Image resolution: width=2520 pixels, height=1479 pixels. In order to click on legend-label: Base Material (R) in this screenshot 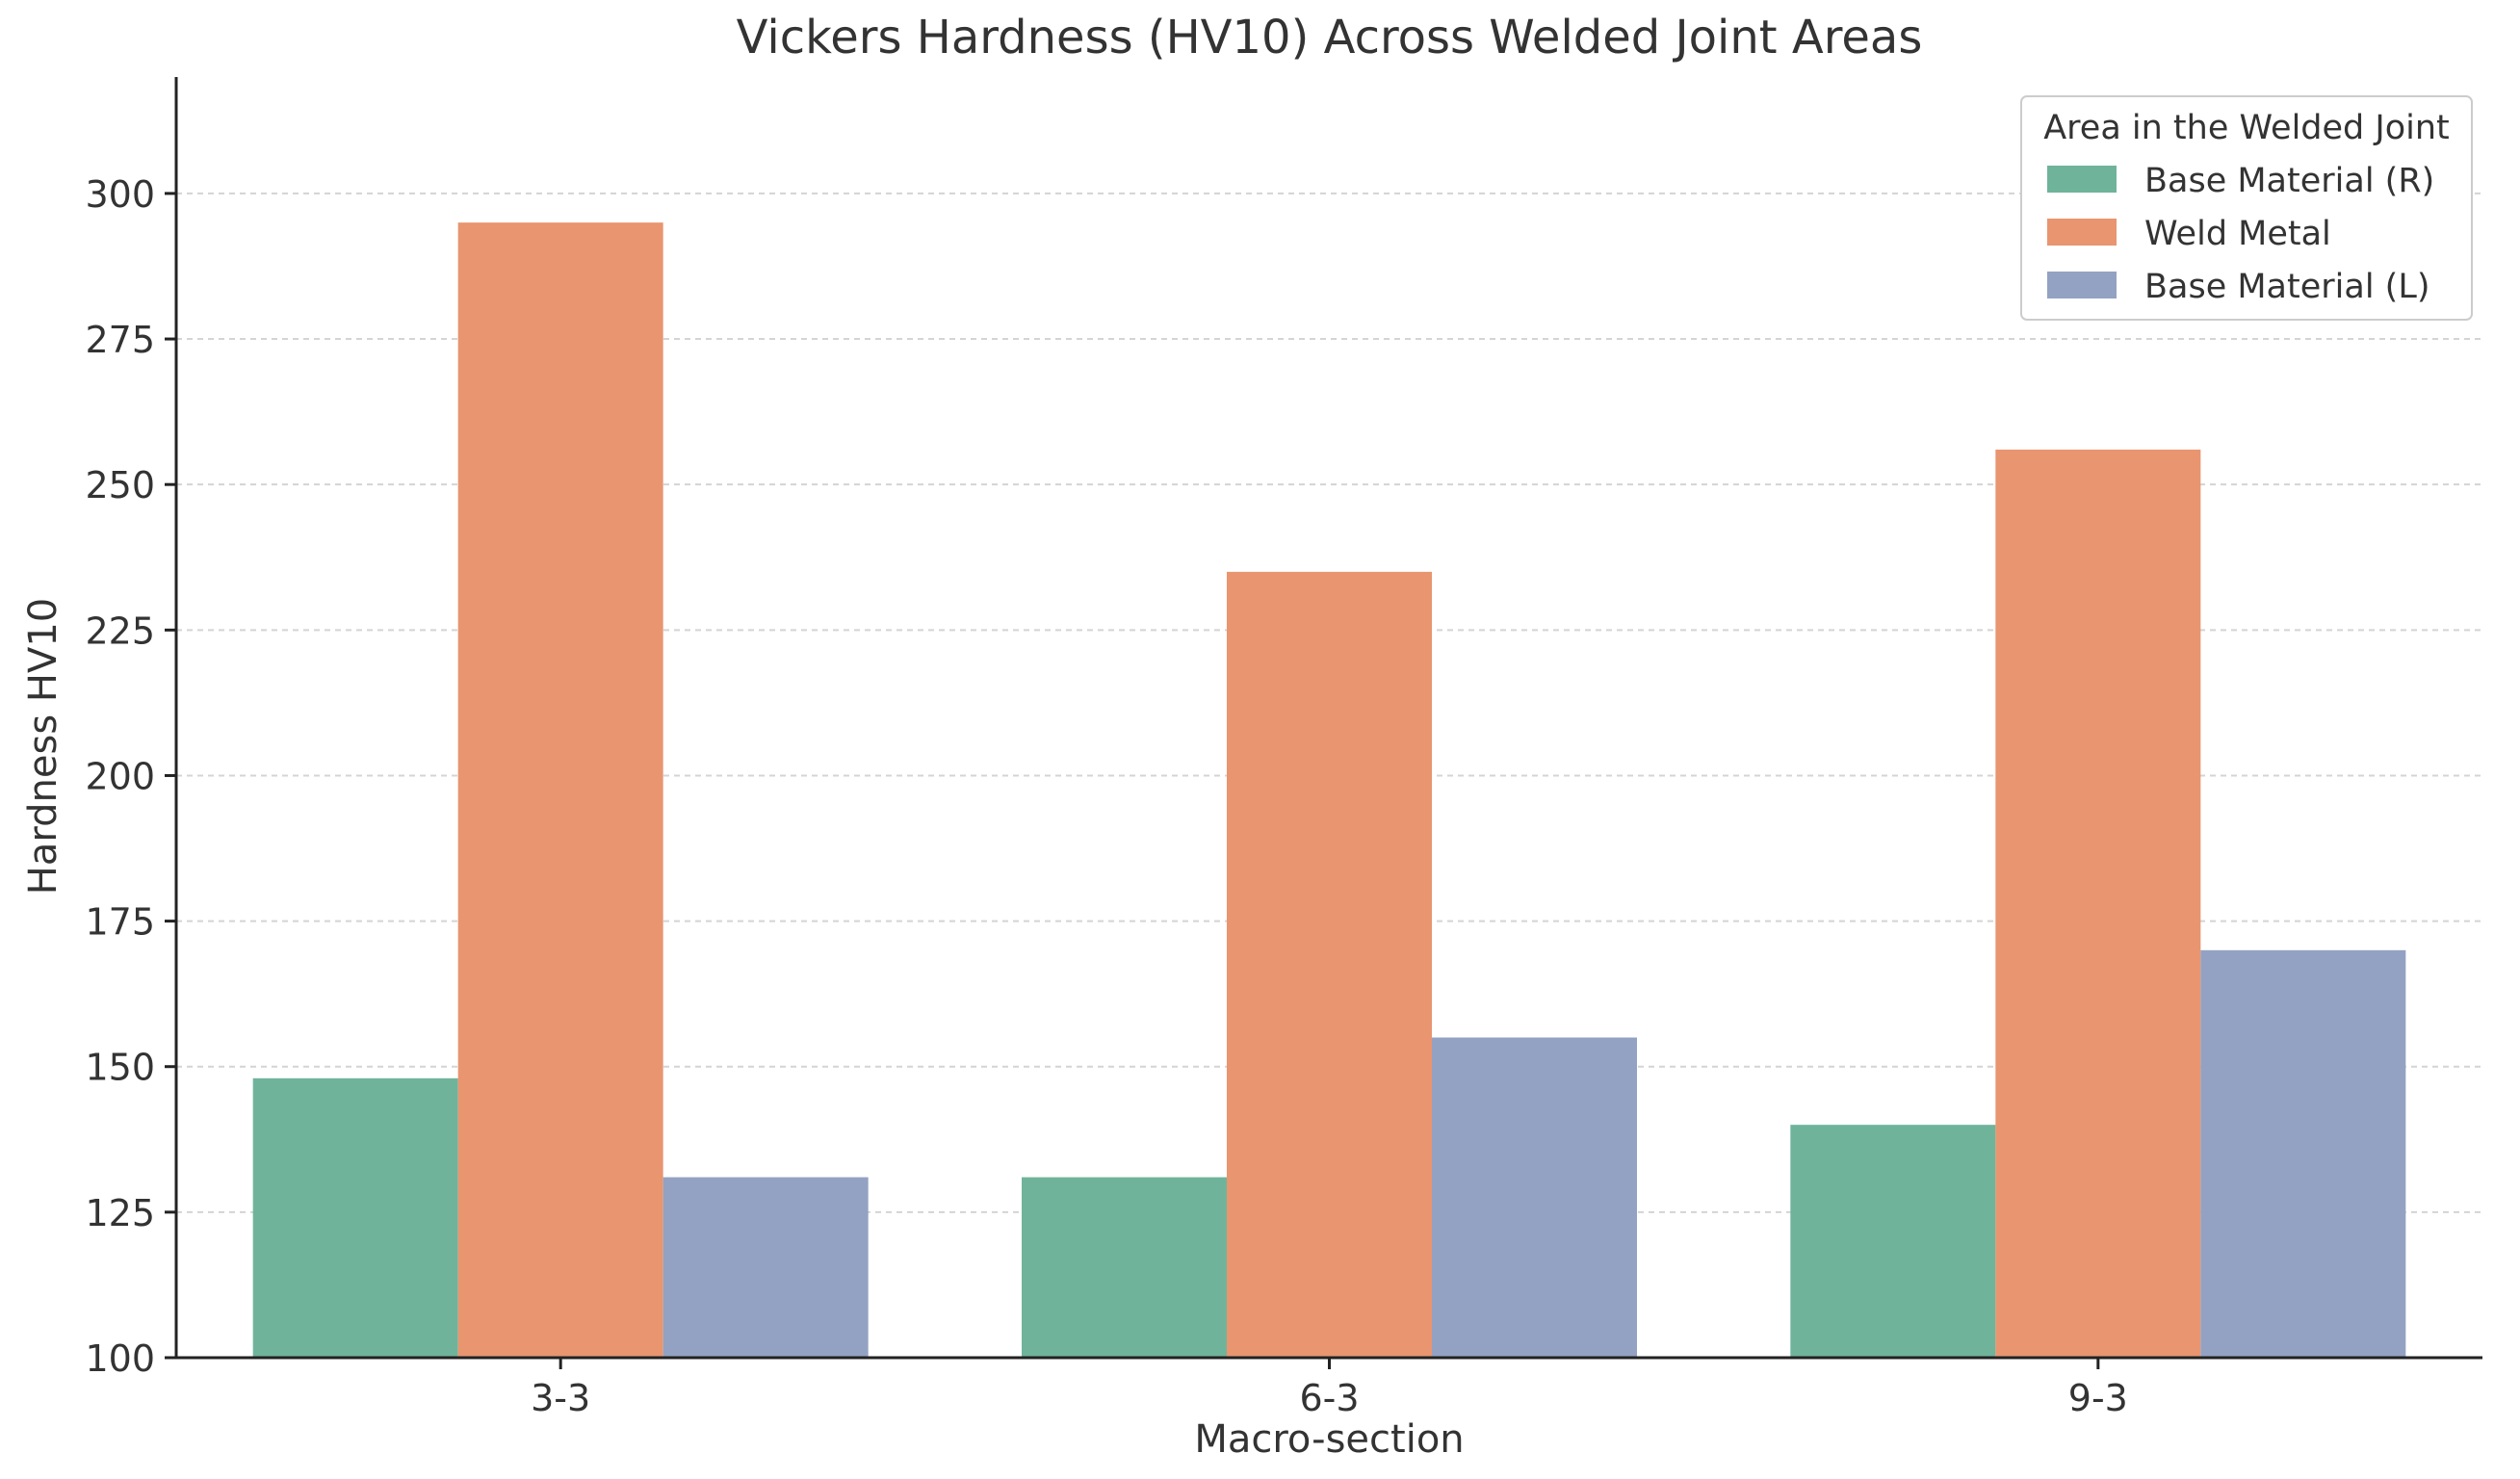, I will do `click(2289, 181)`.